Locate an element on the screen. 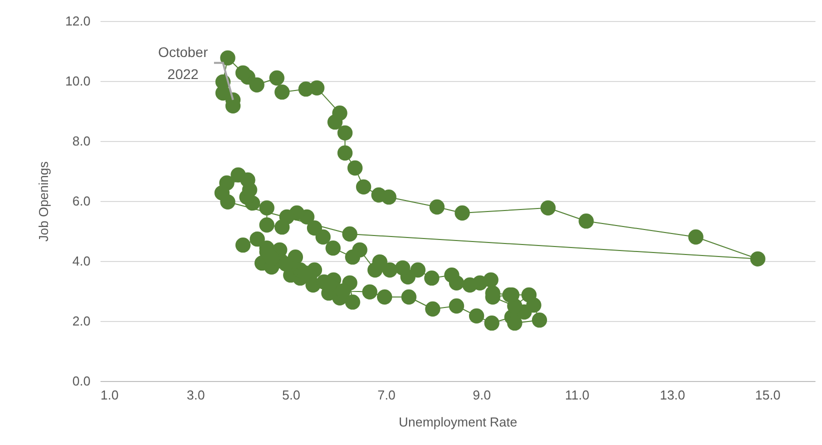 This screenshot has height=445, width=822. x-axis-title: Unemployment Rate is located at coordinates (458, 422).